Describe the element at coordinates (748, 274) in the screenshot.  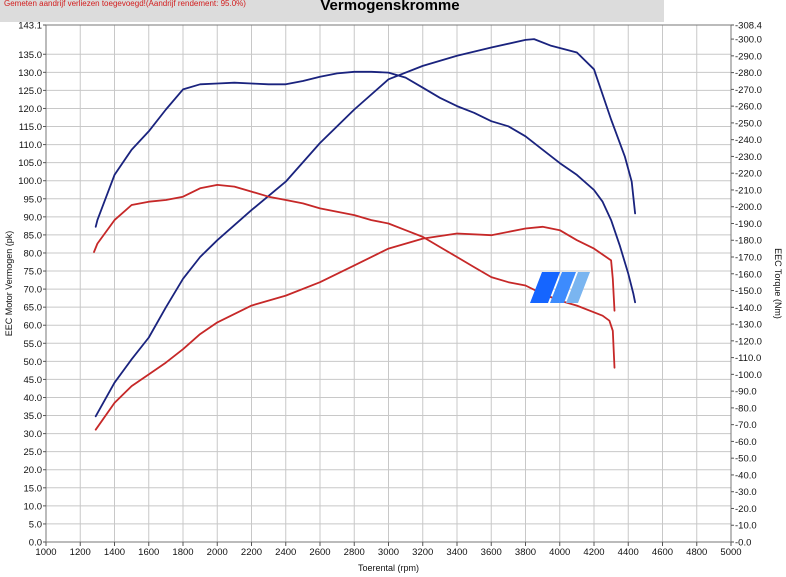
I see `right-tick-label: -160.0` at that location.